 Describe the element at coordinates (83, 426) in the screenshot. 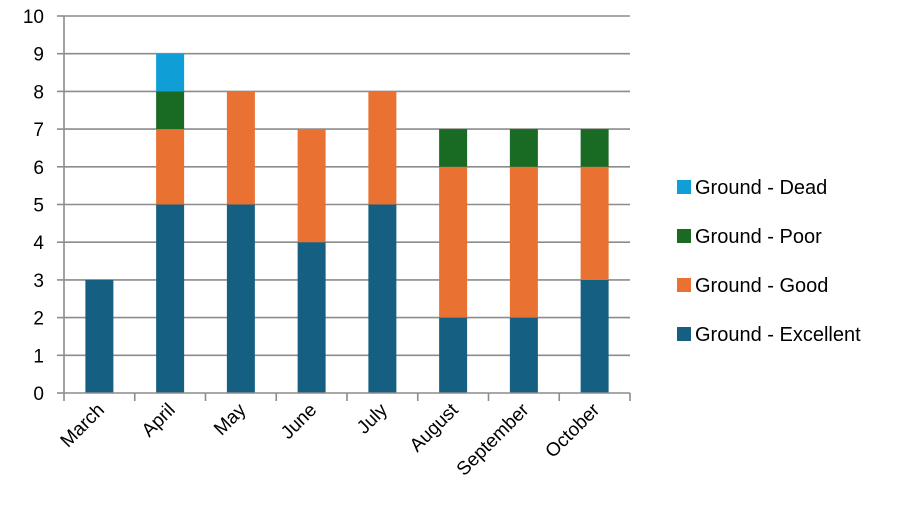

I see `x-tick-label: March` at that location.